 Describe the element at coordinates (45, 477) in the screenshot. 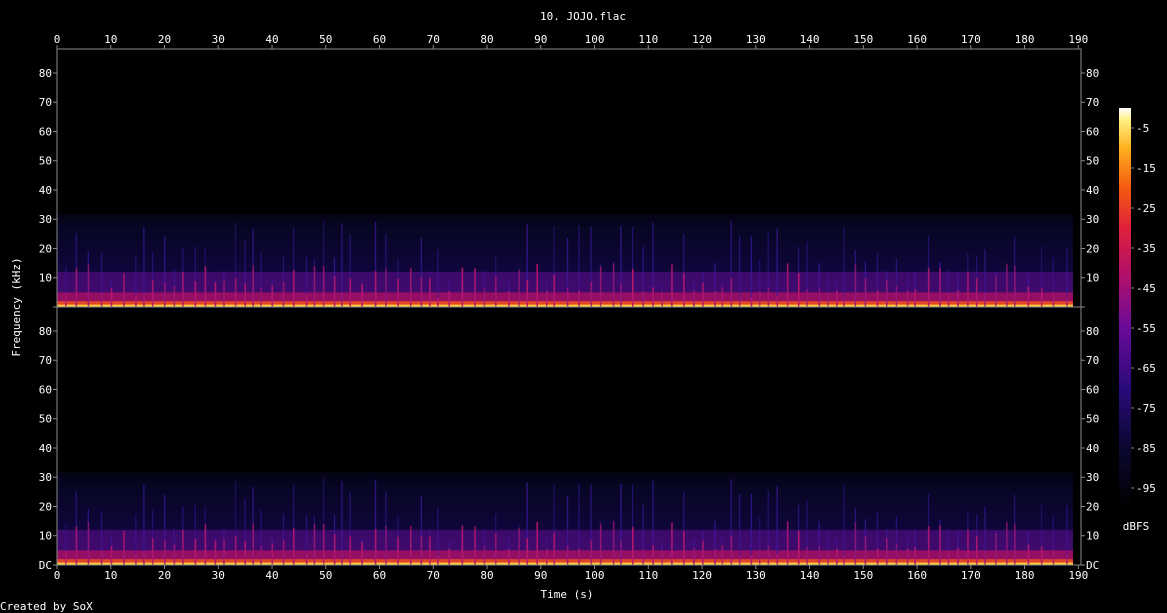

I see `y-tick-label-left: 30` at that location.